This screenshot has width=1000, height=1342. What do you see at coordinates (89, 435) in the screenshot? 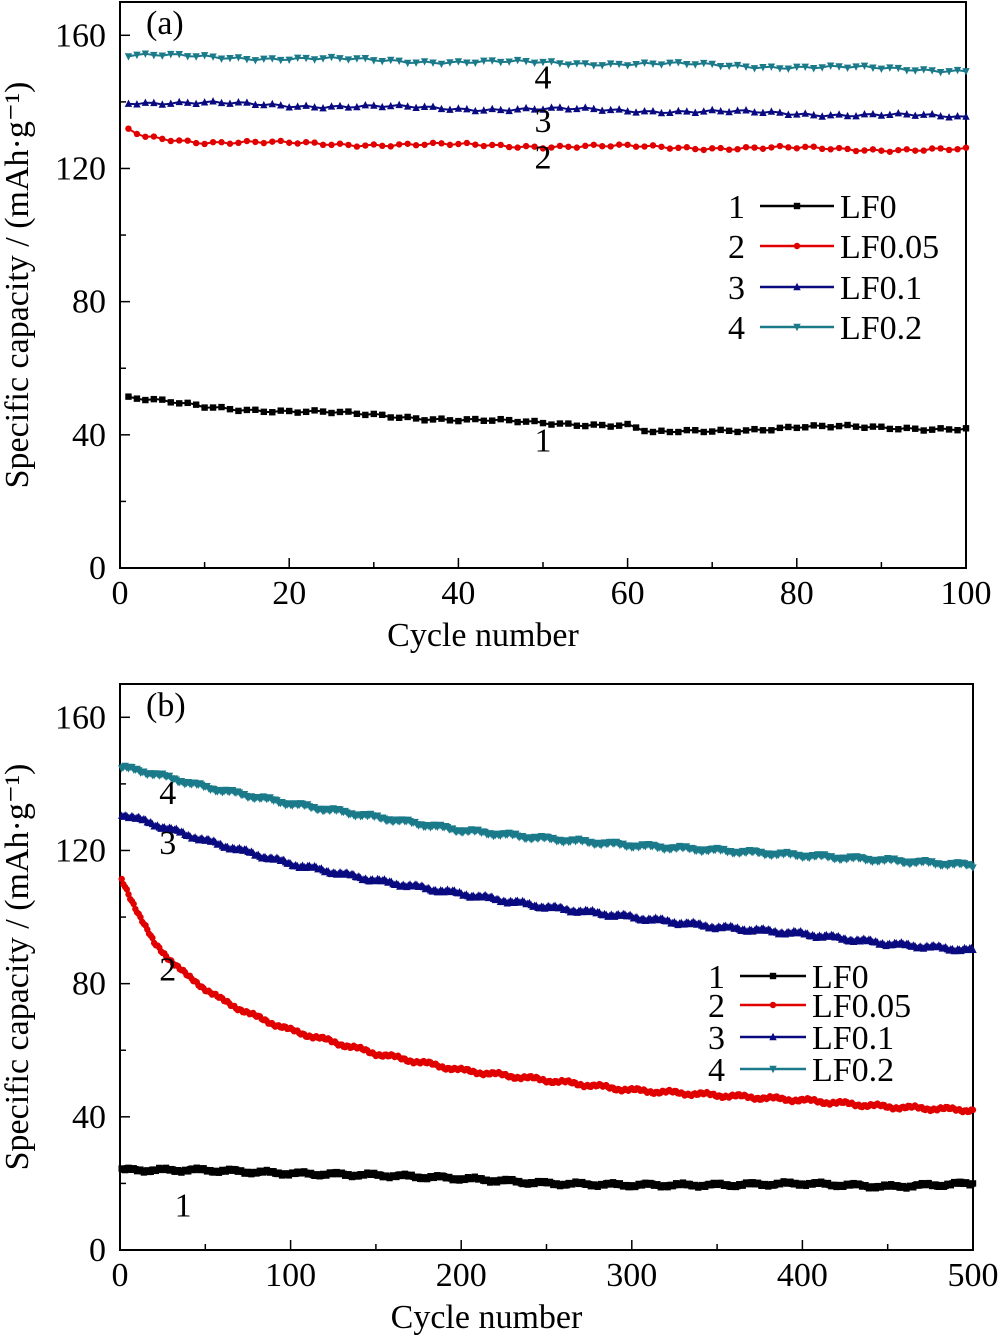
I see `y-tick-label: 40` at bounding box center [89, 435].